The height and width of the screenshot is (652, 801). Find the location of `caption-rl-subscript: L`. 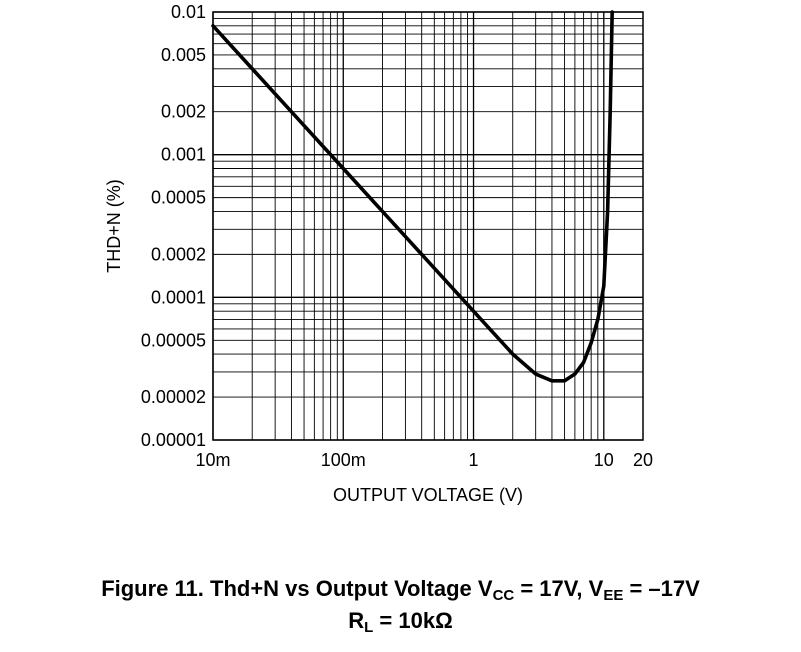

caption-rl-subscript: L is located at coordinates (369, 627).